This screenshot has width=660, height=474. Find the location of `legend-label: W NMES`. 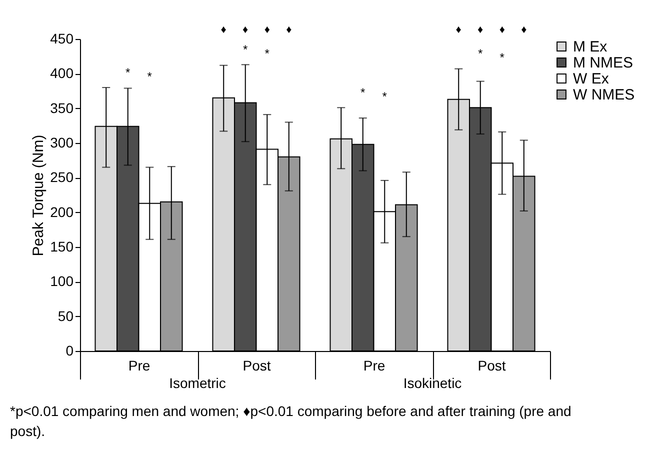

legend-label: W NMES is located at coordinates (604, 95).